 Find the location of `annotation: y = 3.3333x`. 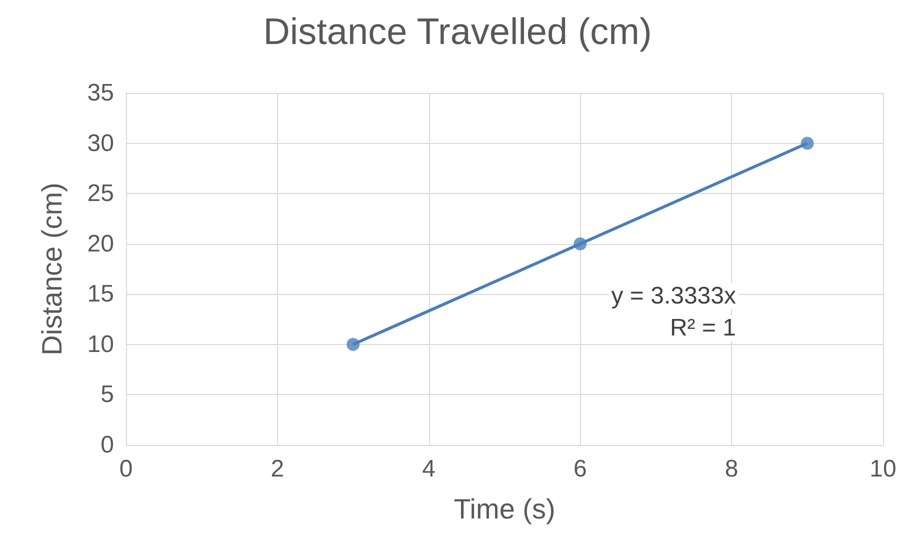

annotation: y = 3.3333x is located at coordinates (673, 296).